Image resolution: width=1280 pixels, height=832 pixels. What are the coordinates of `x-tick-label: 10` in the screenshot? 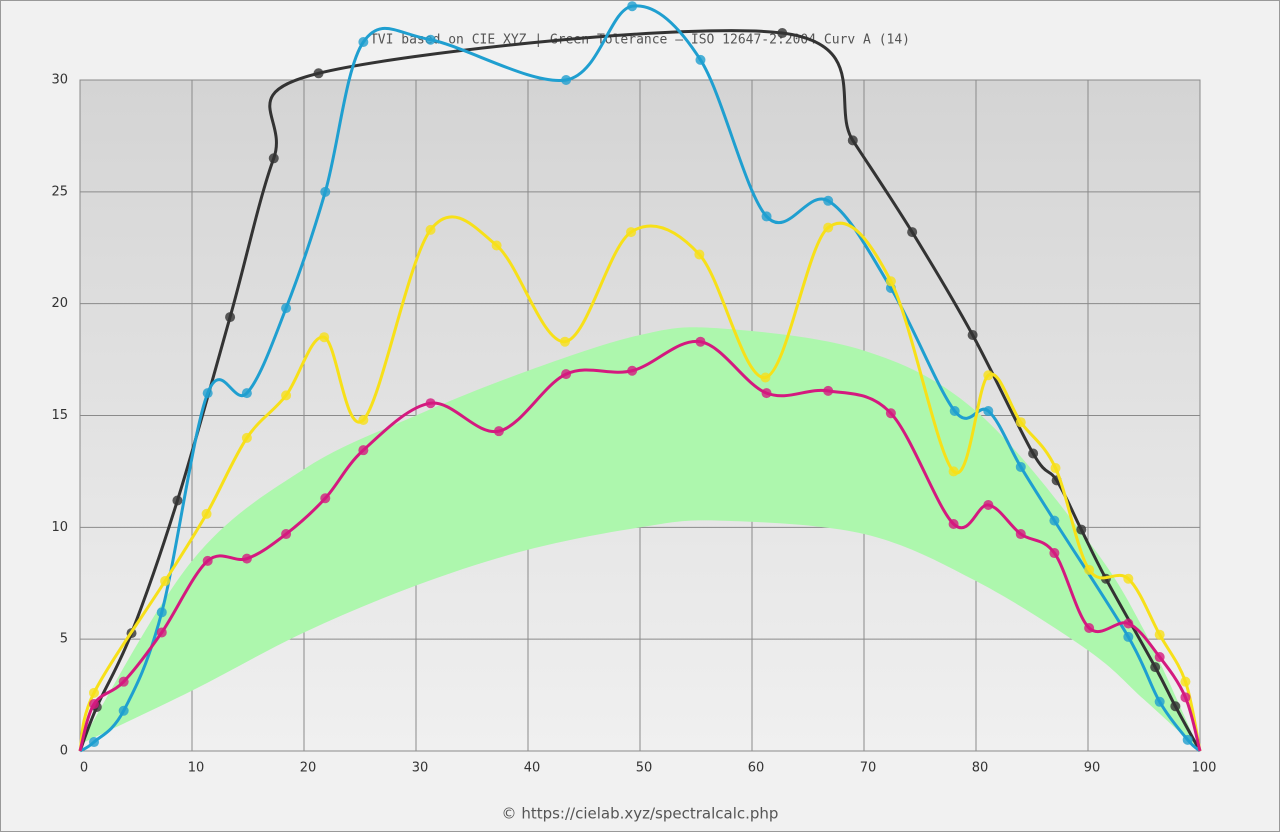 It's located at (196, 768).